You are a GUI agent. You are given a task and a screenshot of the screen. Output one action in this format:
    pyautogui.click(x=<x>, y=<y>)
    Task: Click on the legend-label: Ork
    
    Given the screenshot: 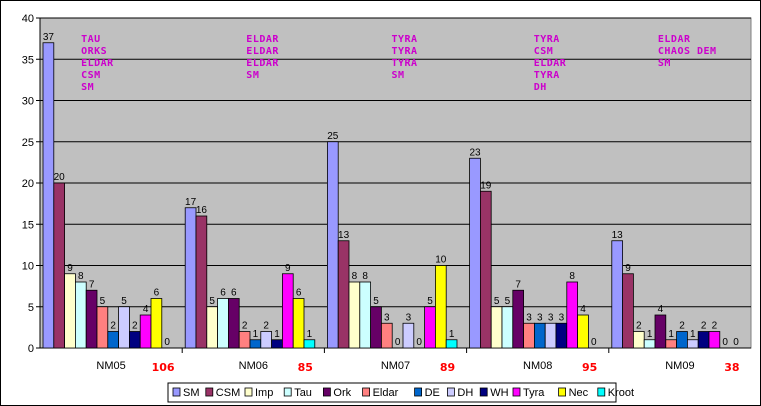 What is the action you would take?
    pyautogui.click(x=342, y=393)
    